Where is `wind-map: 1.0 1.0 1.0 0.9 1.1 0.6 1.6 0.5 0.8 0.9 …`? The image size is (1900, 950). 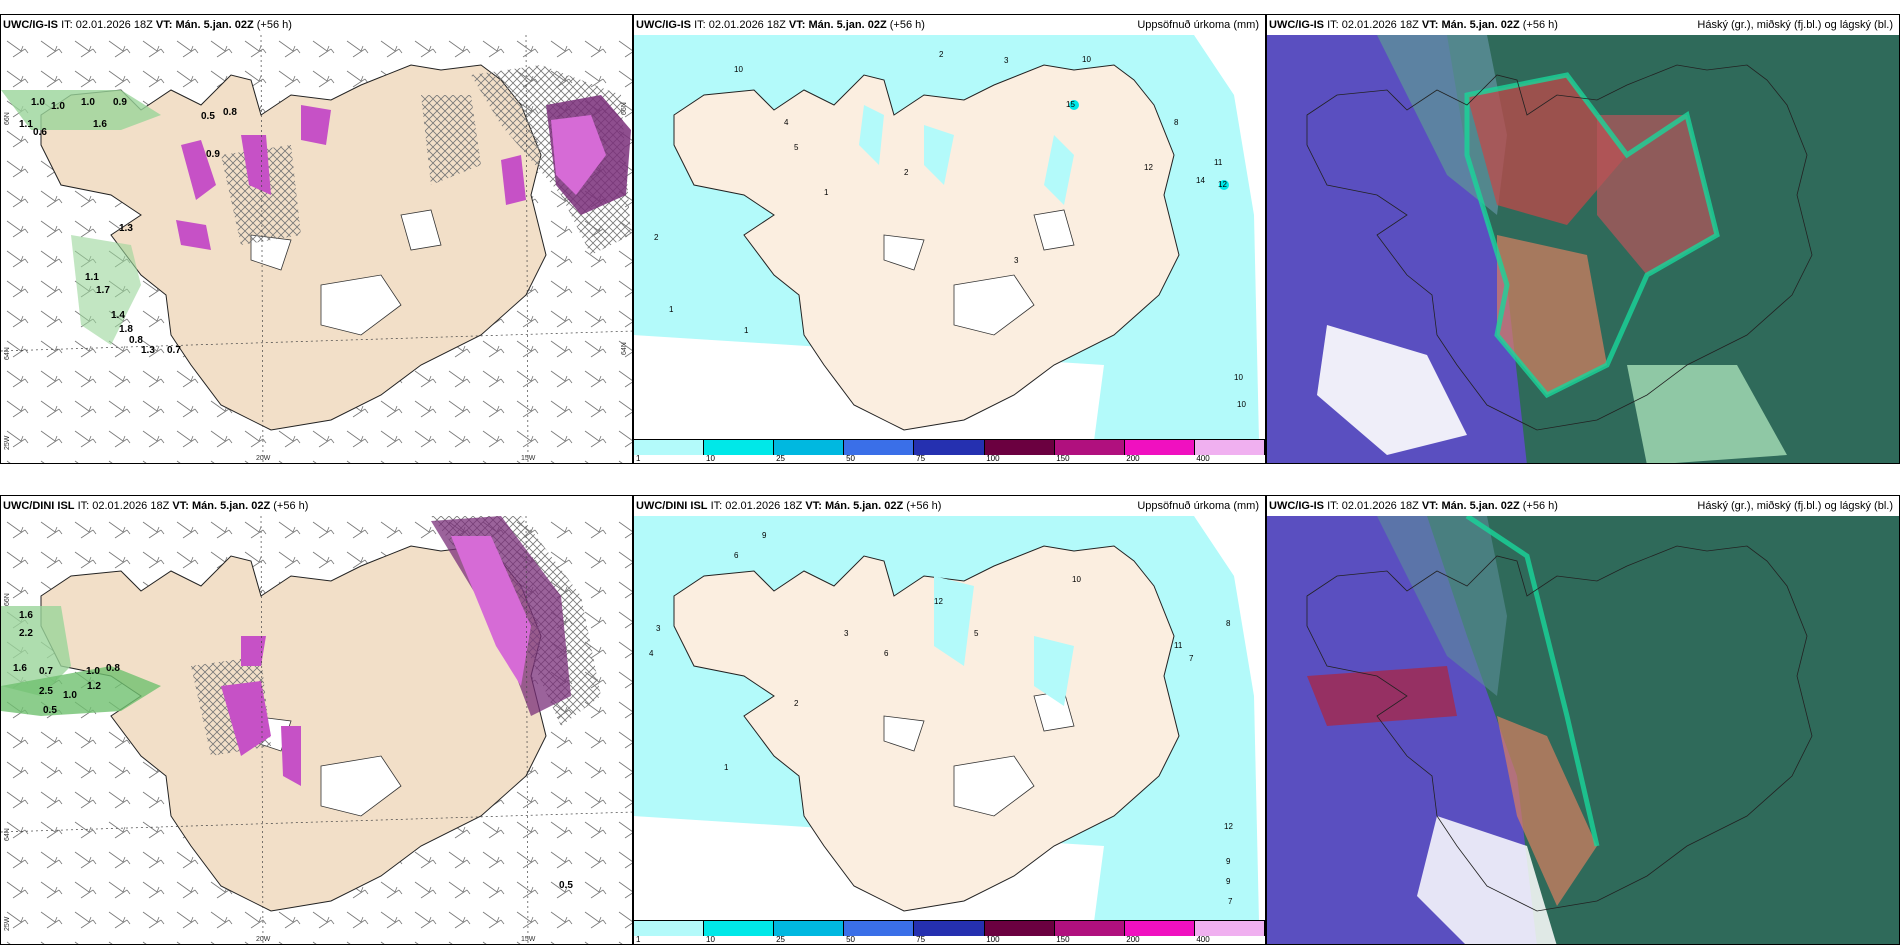
wind-map: 1.0 1.0 1.0 0.9 1.1 0.6 1.6 0.5 0.8 0.9 … is located at coordinates (316, 249).